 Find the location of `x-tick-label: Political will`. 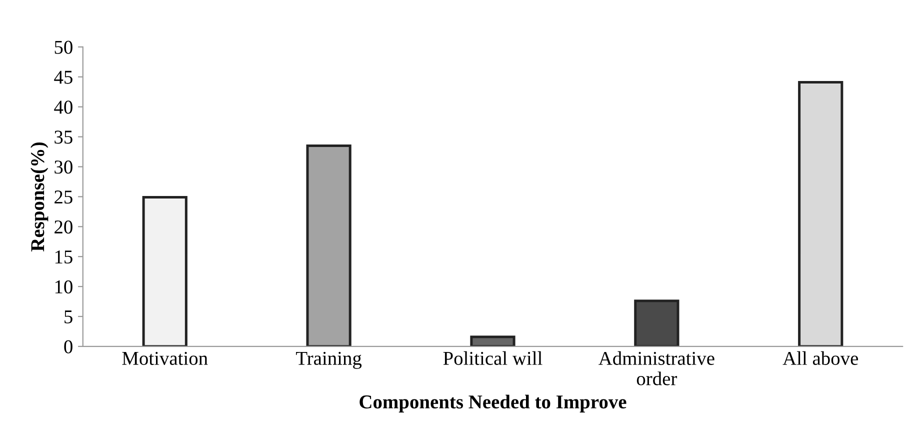

x-tick-label: Political will is located at coordinates (492, 358).